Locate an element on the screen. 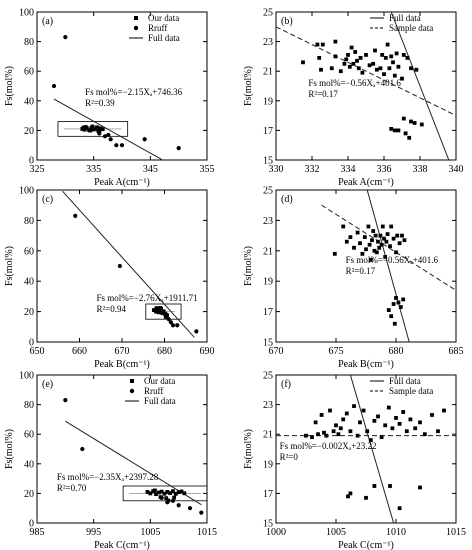 Image resolution: width=472 pixels, height=550 pixels. x-tick-label: 670 is located at coordinates (122, 351).